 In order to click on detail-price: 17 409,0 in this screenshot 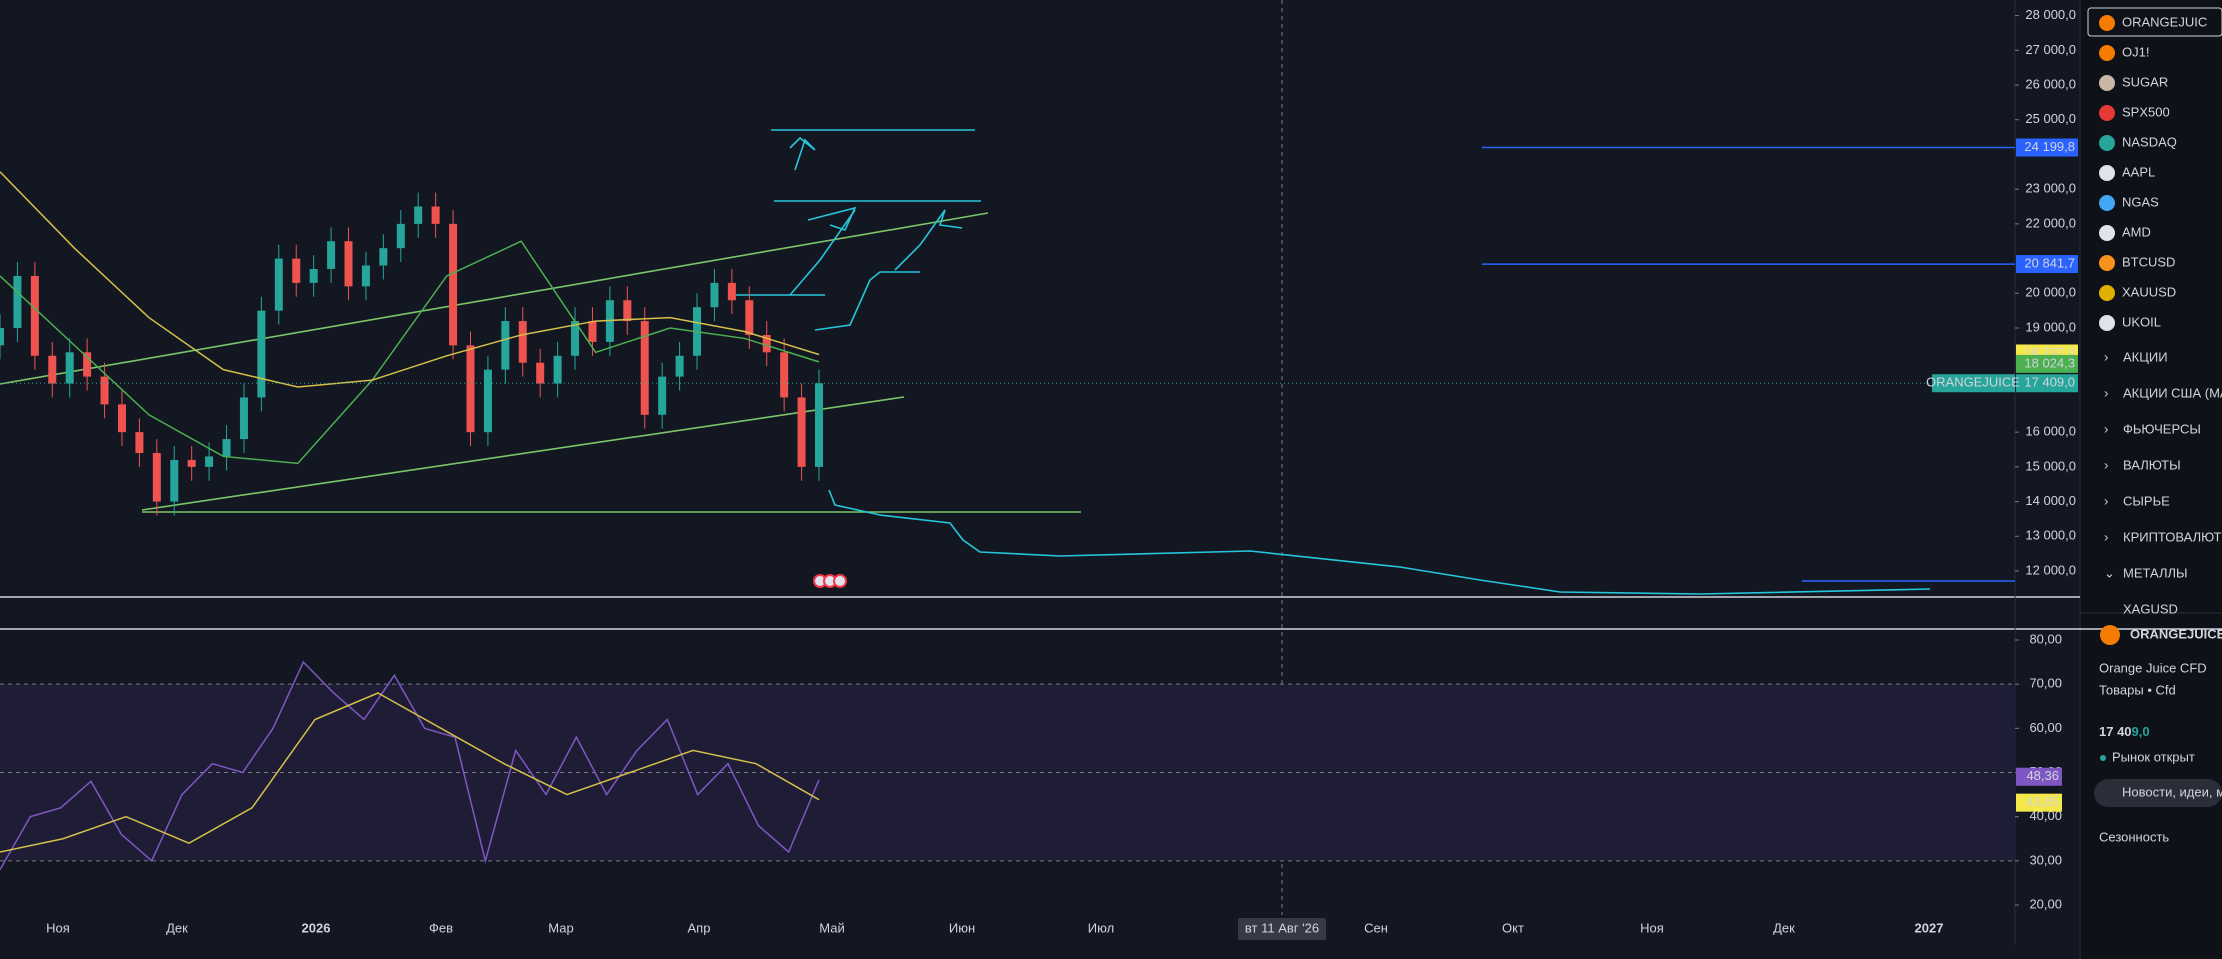, I will do `click(2124, 731)`.